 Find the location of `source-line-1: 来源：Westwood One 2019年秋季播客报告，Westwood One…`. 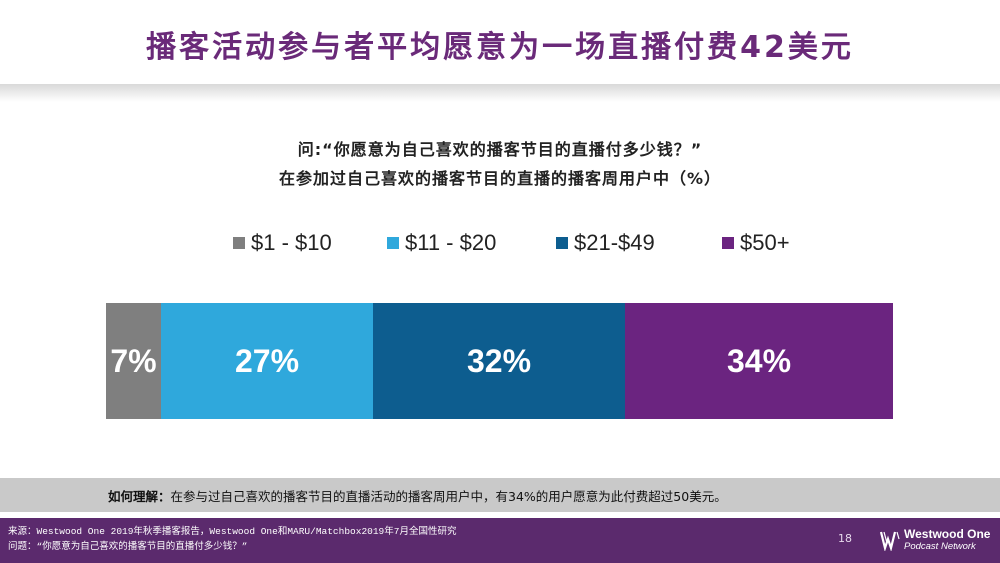

source-line-1: 来源：Westwood One 2019年秋季播客报告，Westwood One… is located at coordinates (232, 531).